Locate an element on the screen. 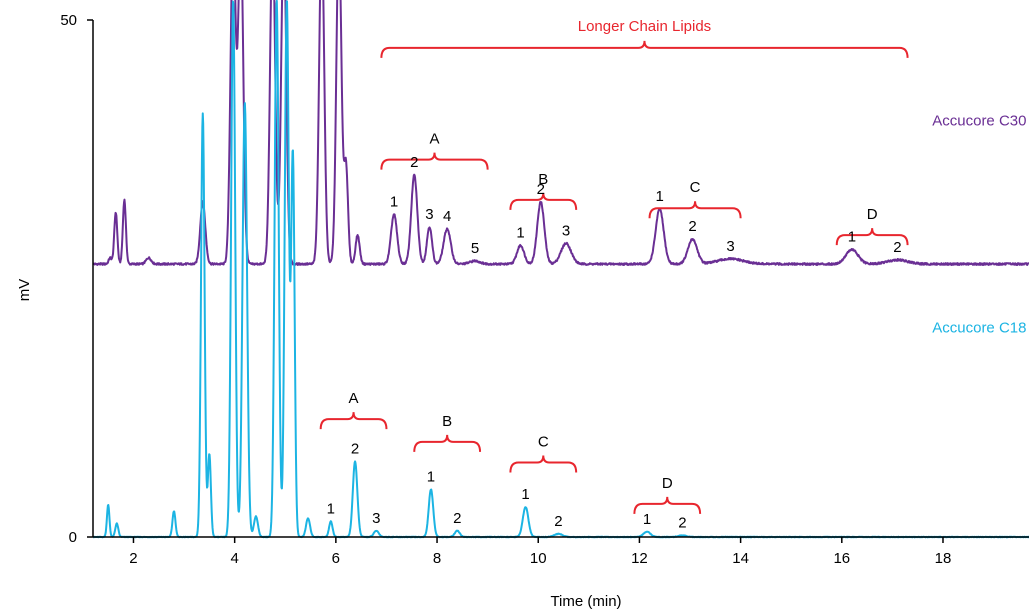  x-tick-label: 10 is located at coordinates (538, 558).